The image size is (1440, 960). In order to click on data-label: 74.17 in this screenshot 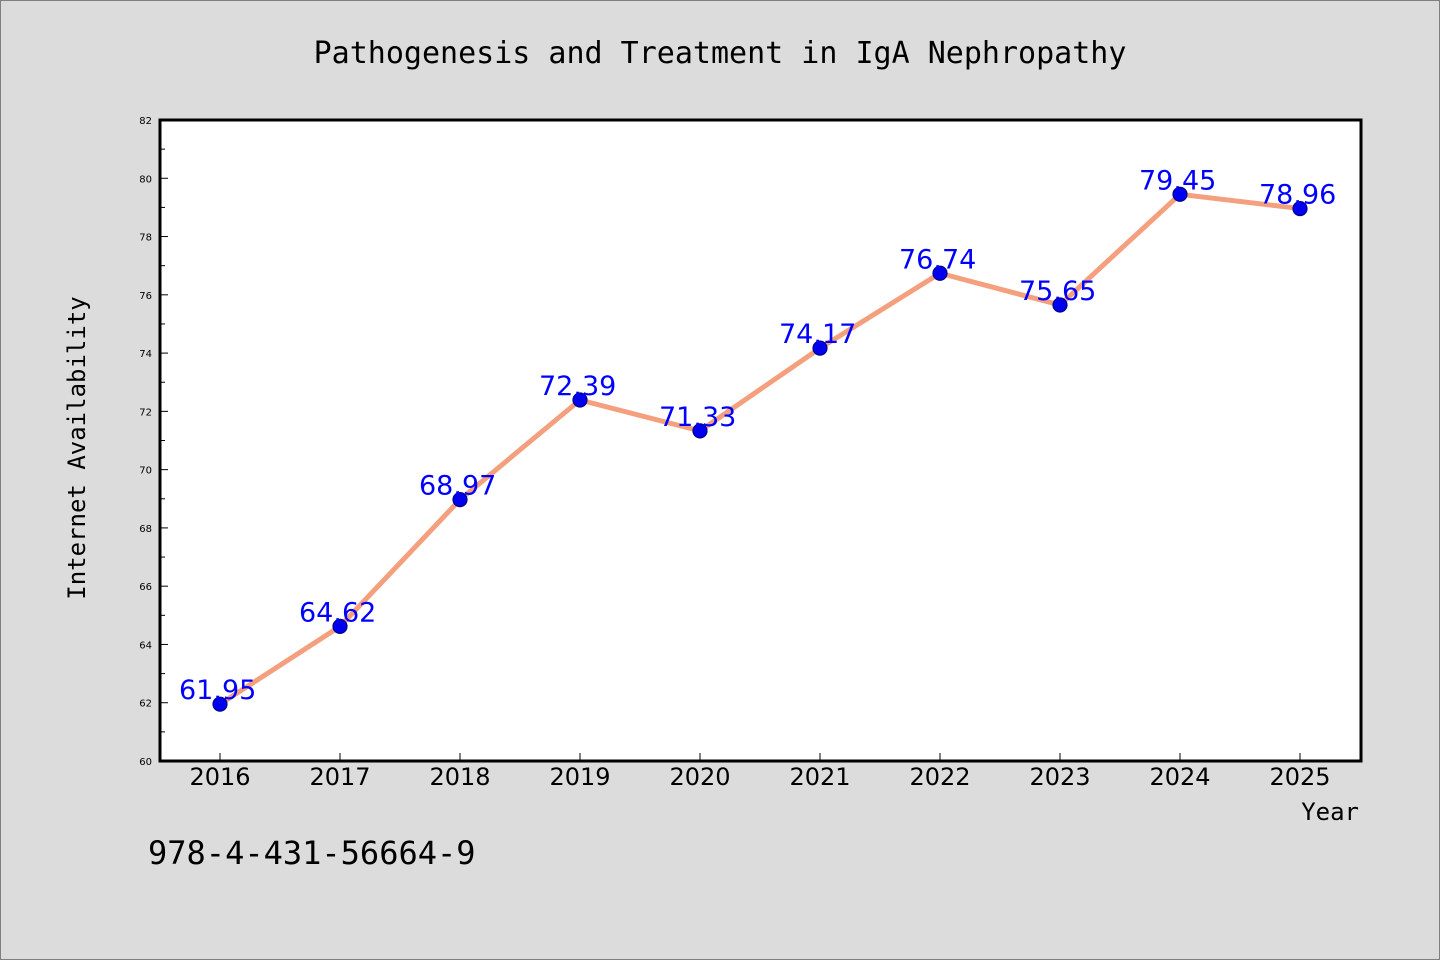, I will do `click(817, 334)`.